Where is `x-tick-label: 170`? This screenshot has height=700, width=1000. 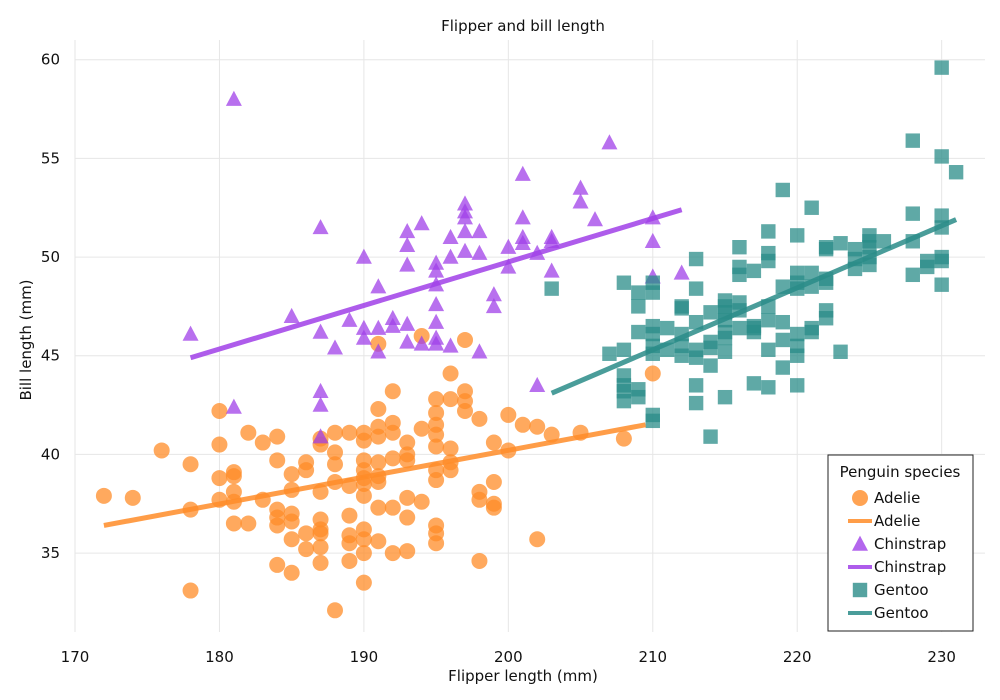 x-tick-label: 170 is located at coordinates (75, 657).